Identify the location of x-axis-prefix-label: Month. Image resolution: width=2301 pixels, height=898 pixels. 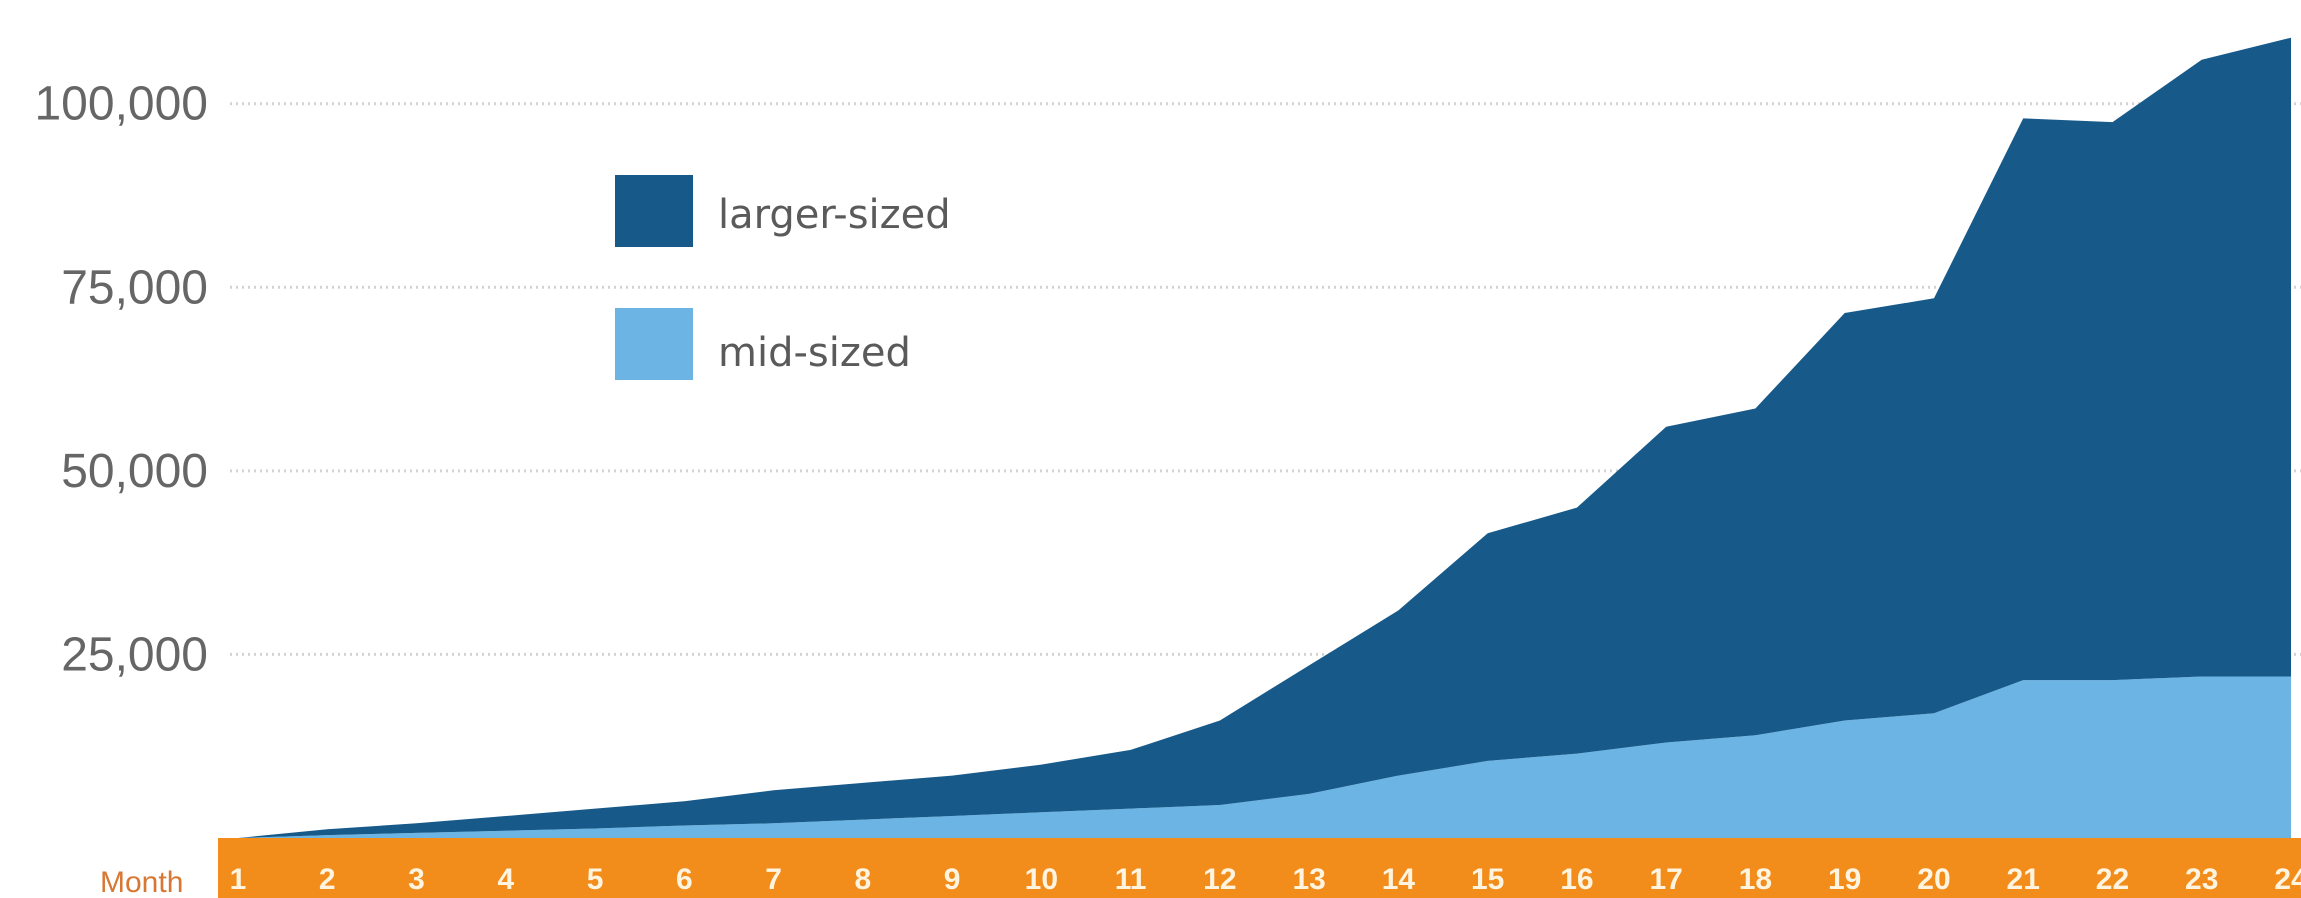
(141, 882).